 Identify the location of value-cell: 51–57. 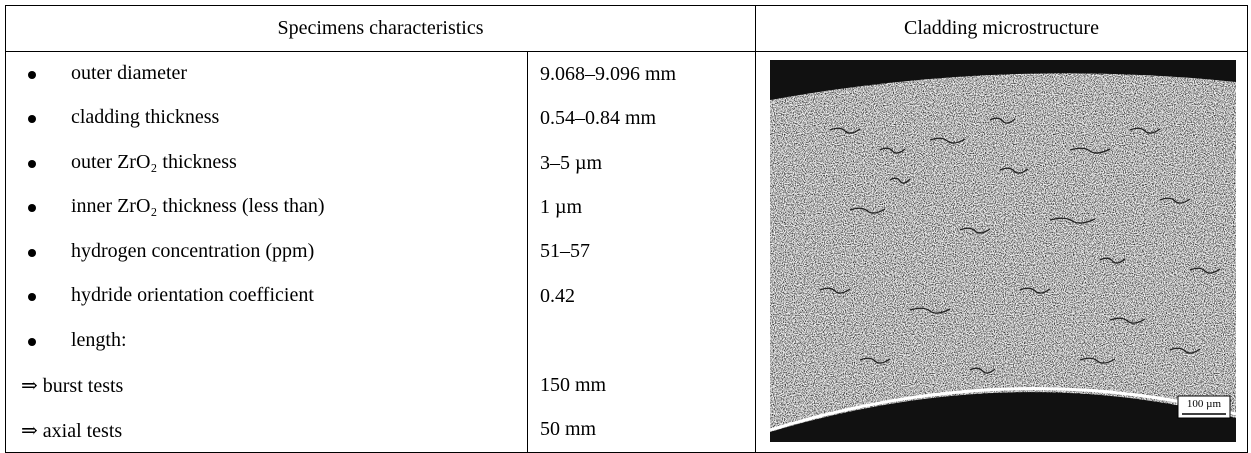
(641, 252).